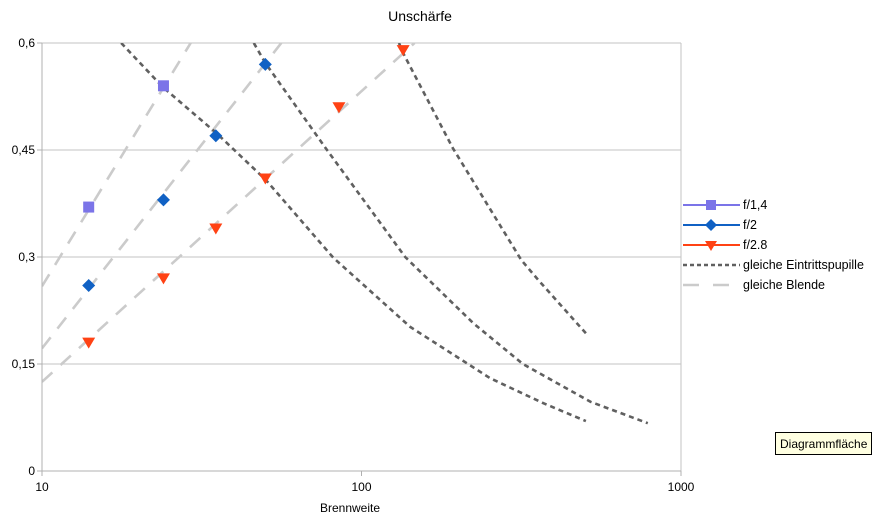 The width and height of the screenshot is (872, 516). What do you see at coordinates (803, 265) in the screenshot?
I see `legend-label: gleiche Eintrittspupille` at bounding box center [803, 265].